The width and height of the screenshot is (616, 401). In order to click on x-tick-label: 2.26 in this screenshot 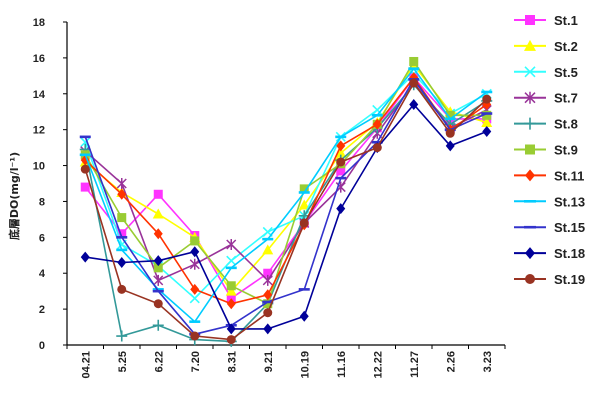, I will do `click(451, 361)`.